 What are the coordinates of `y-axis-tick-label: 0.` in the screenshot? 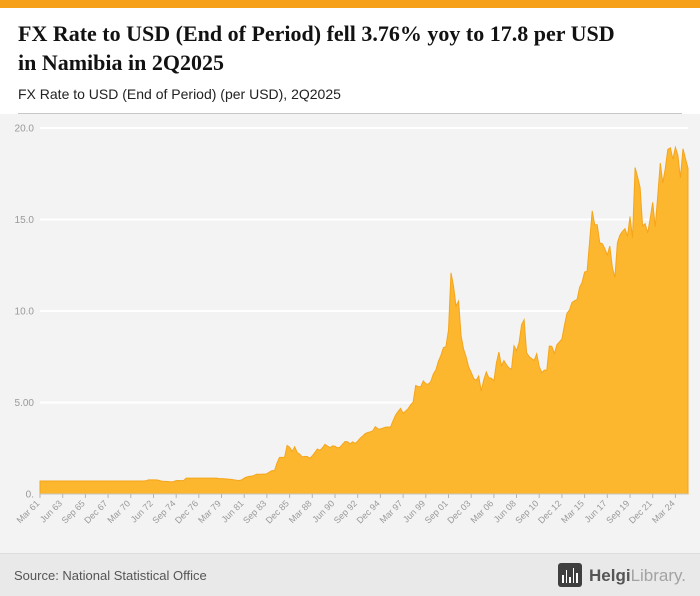 It's located at (30, 495).